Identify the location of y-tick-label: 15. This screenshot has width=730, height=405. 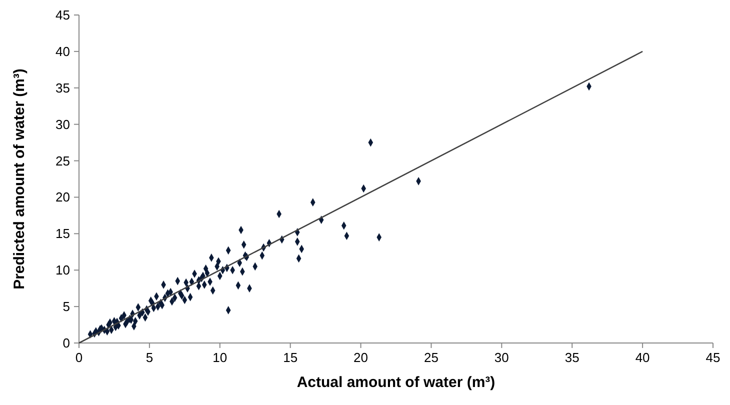
(63, 234).